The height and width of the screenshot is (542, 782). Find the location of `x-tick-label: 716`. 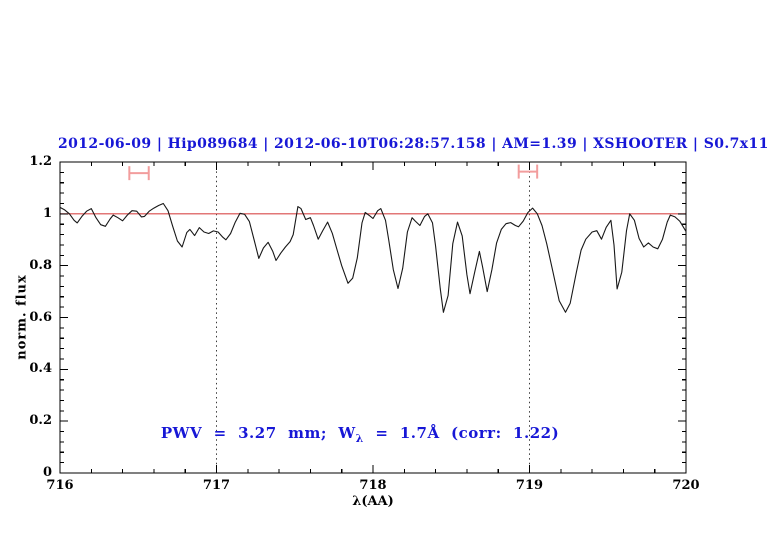

x-tick-label: 716 is located at coordinates (60, 485).